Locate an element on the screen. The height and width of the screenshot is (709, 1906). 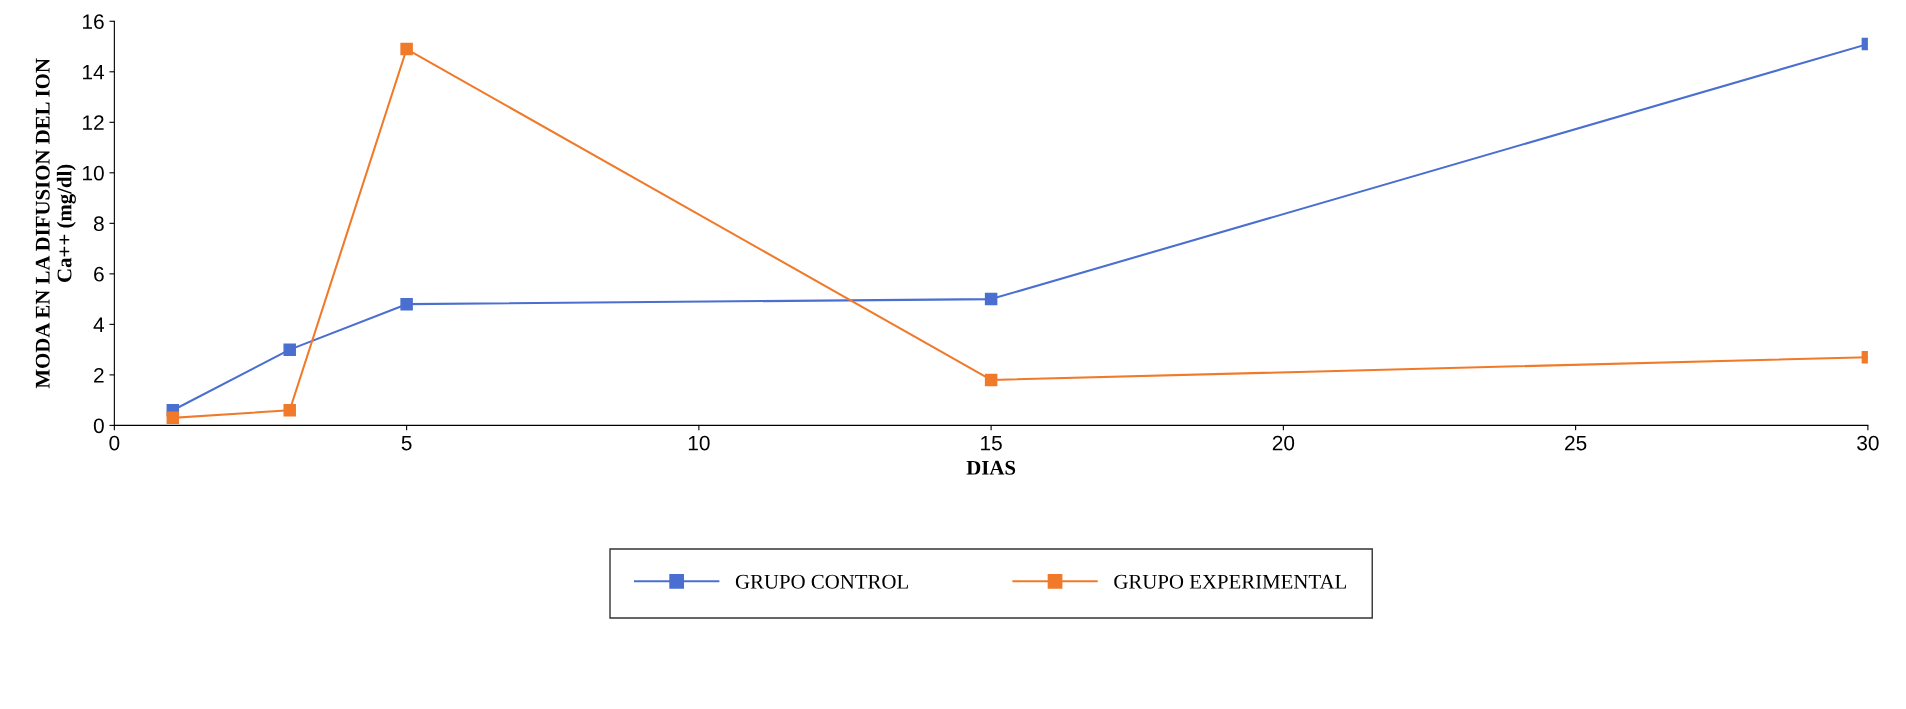
y-tick-label: 16 is located at coordinates (93, 22).